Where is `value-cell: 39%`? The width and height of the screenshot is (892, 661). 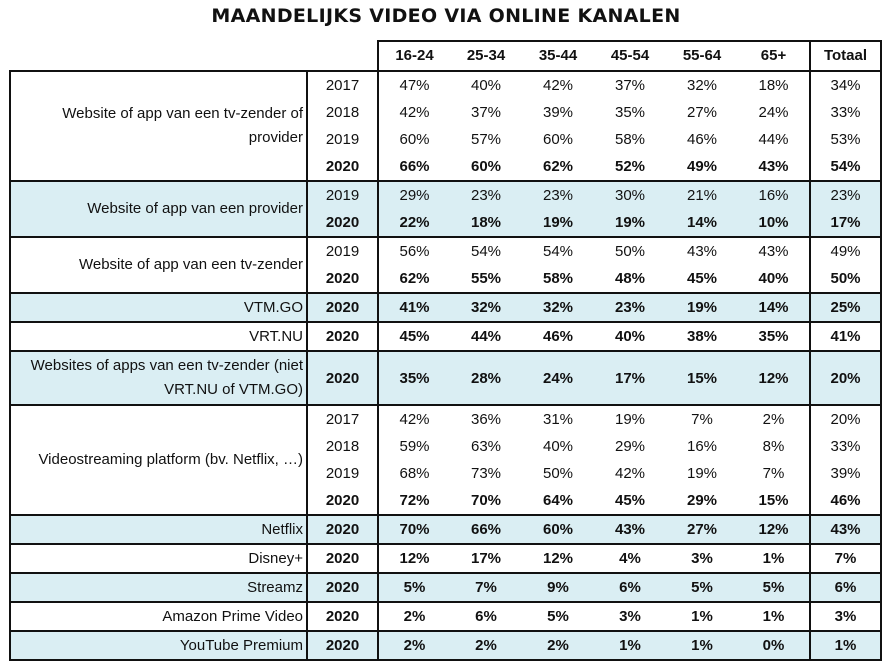
value-cell: 39% is located at coordinates (558, 112).